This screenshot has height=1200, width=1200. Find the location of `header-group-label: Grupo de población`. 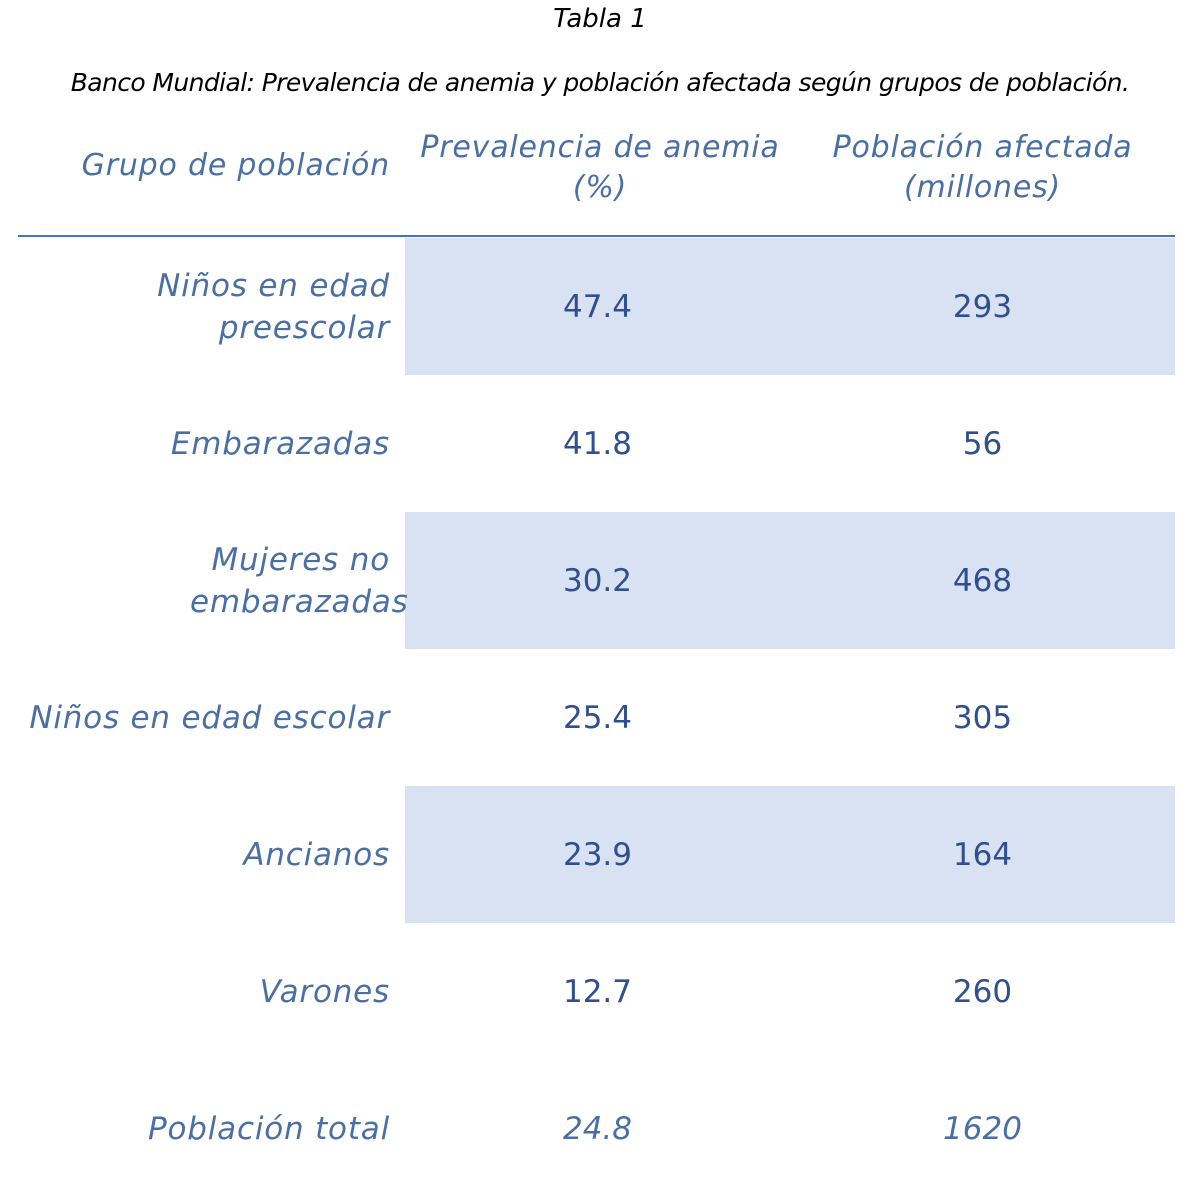

header-group-label: Grupo de población is located at coordinates (235, 165).